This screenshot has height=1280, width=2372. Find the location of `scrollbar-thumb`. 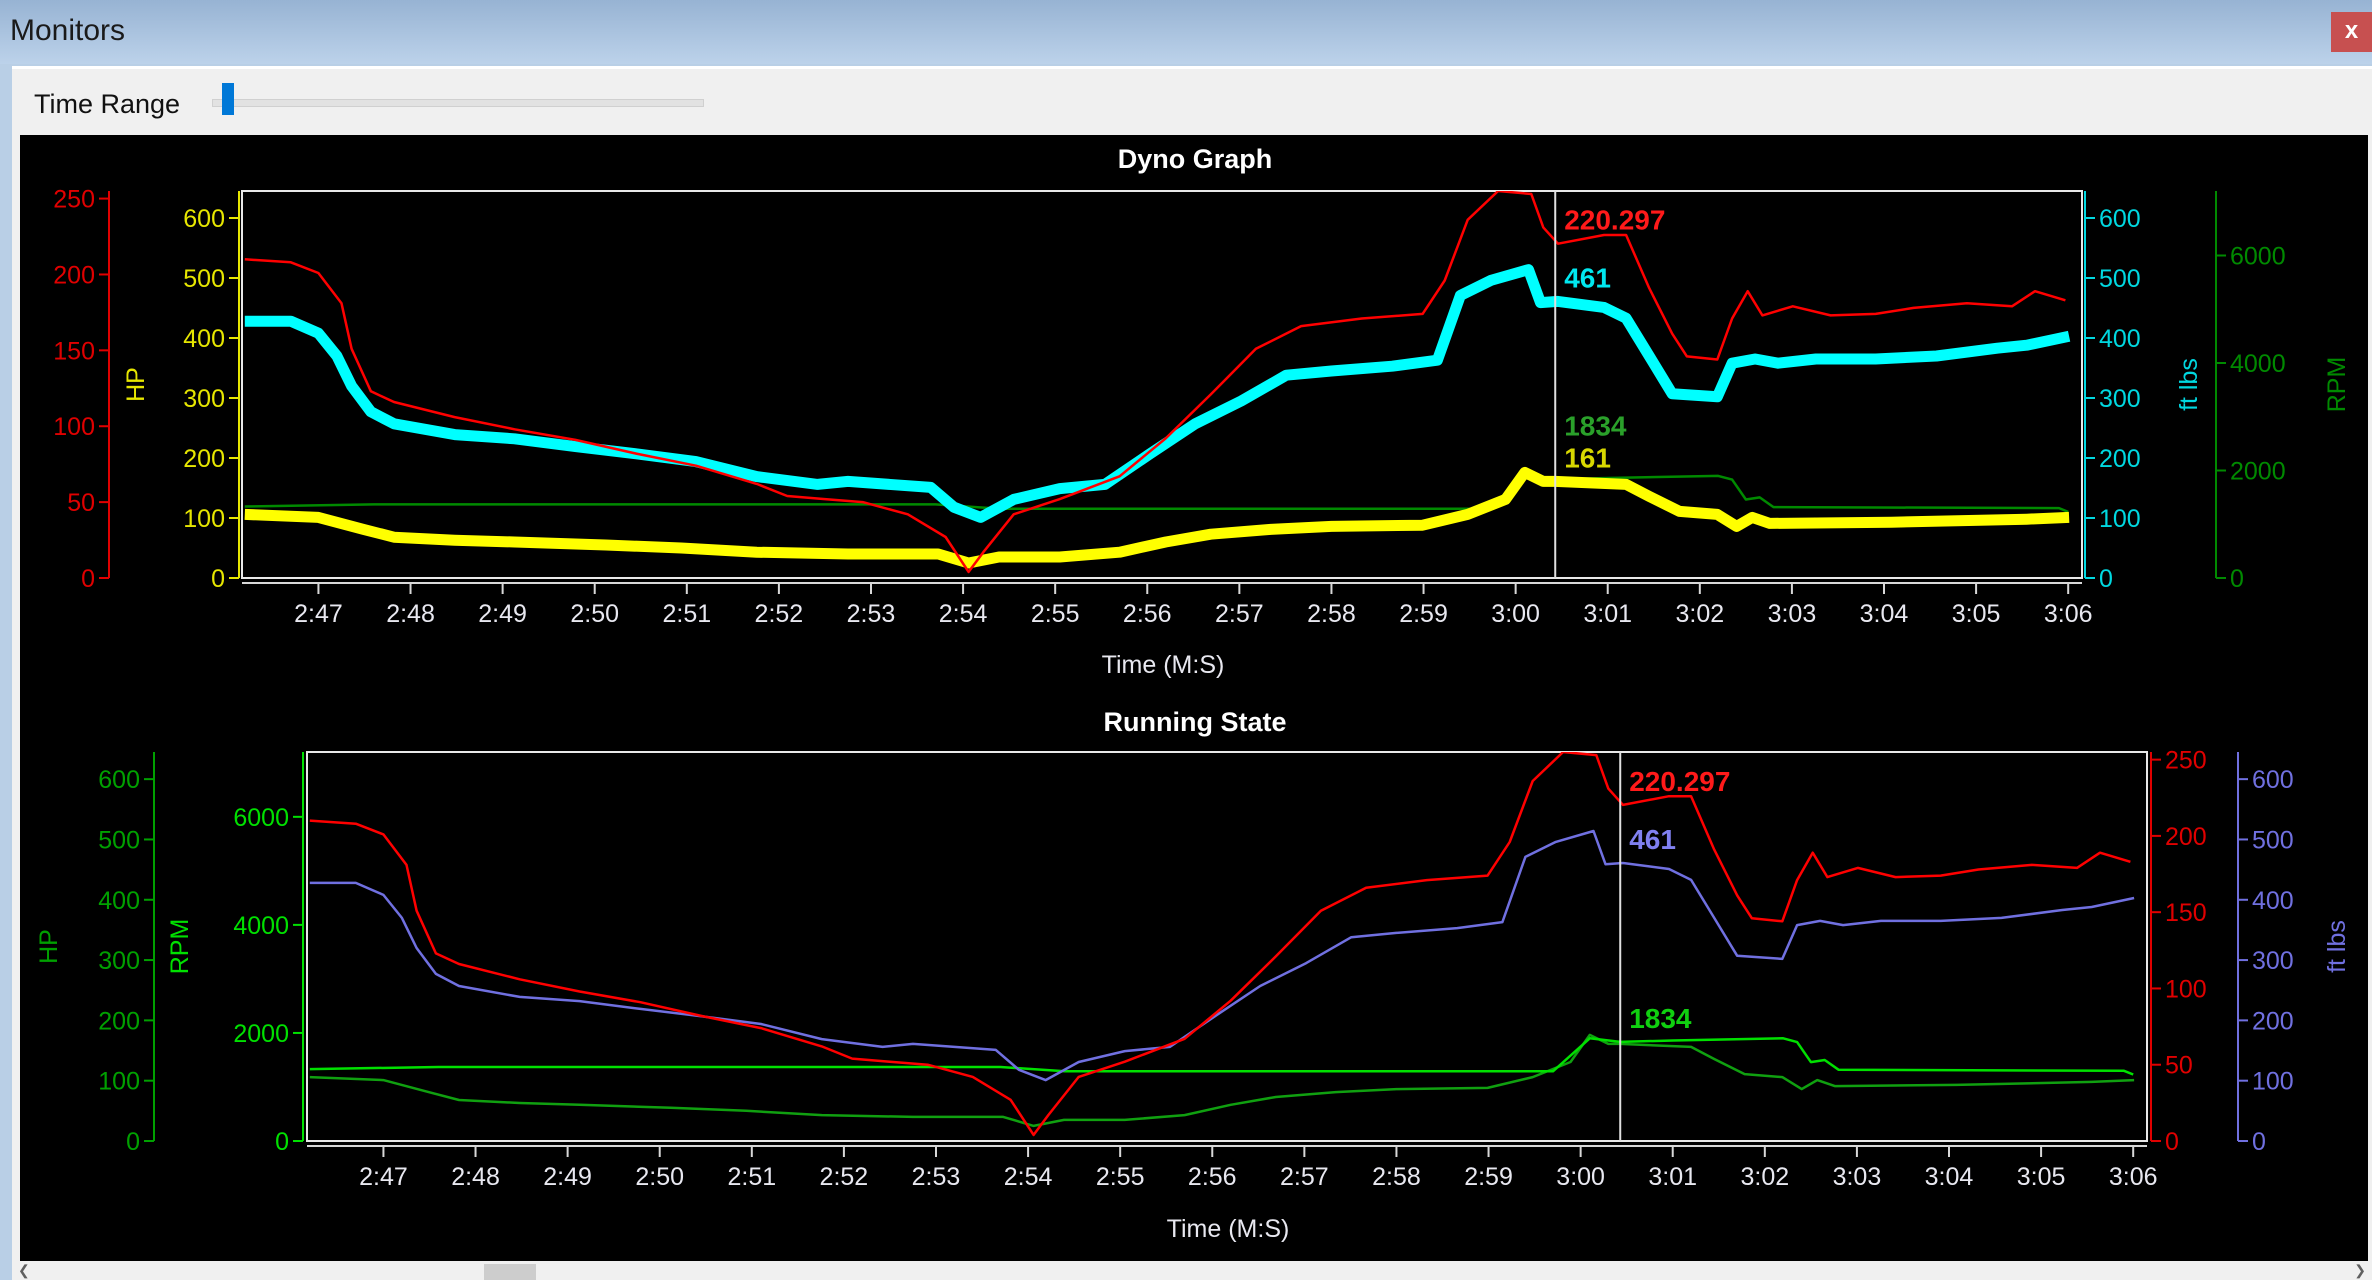

scrollbar-thumb is located at coordinates (510, 1272).